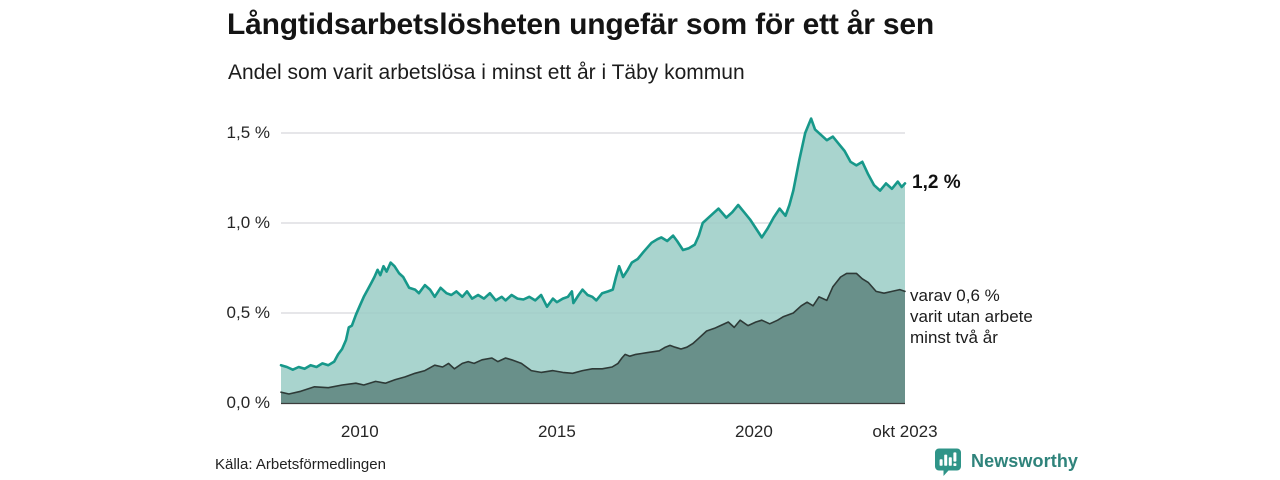  I want to click on secondary-annotation-line: varit utan arbete, so click(971, 316).